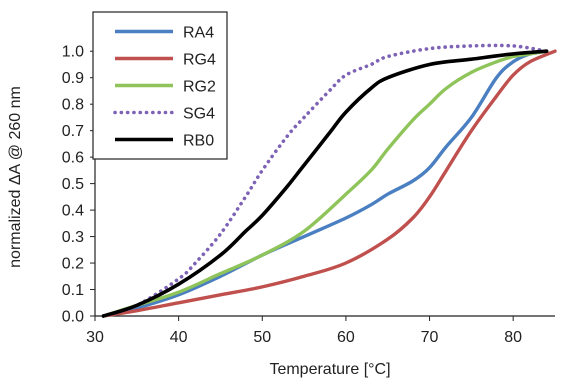  What do you see at coordinates (73, 184) in the screenshot?
I see `y-tick-label: 0.5` at bounding box center [73, 184].